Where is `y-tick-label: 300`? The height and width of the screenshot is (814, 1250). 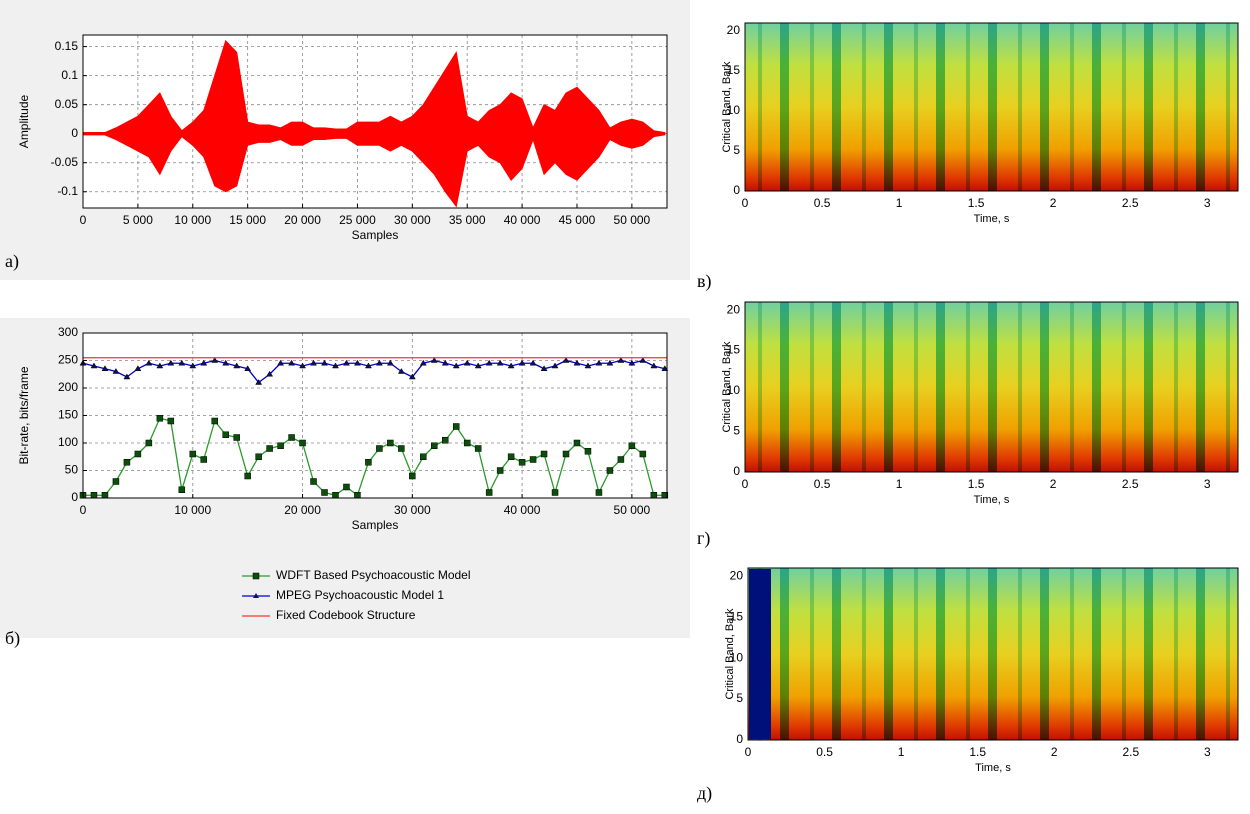 y-tick-label: 300 is located at coordinates (68, 332).